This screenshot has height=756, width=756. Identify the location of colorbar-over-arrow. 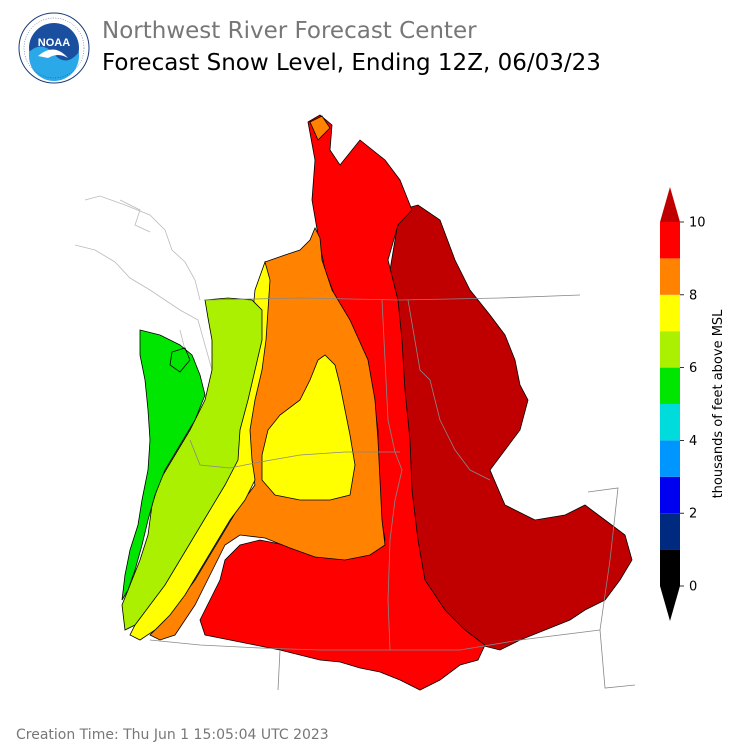
(670, 204).